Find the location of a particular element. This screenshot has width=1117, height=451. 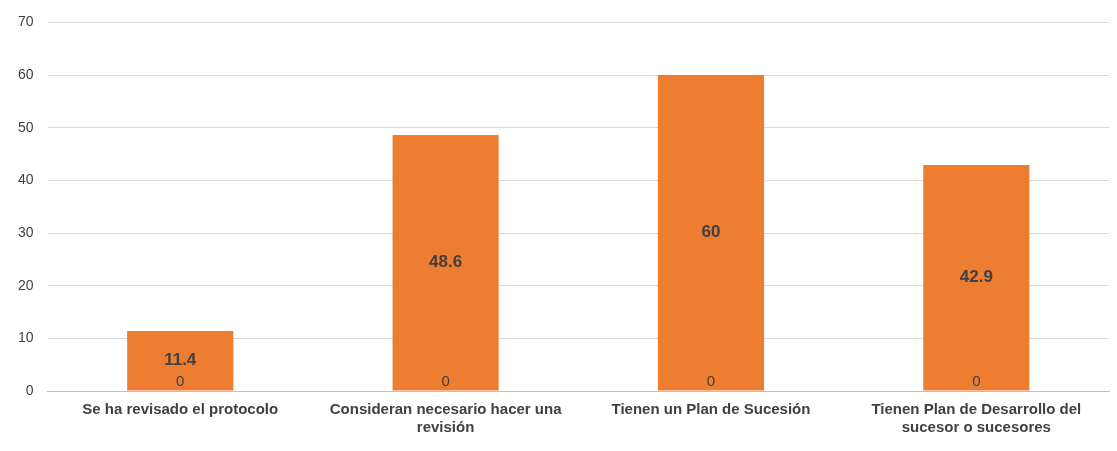

data-label: 48.6 is located at coordinates (446, 262).